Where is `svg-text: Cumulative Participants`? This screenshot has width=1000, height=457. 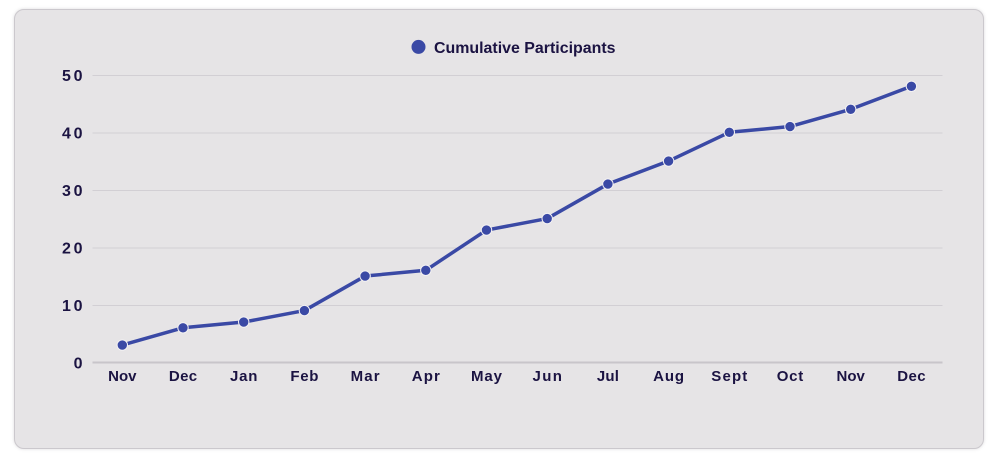 svg-text: Cumulative Participants is located at coordinates (525, 48).